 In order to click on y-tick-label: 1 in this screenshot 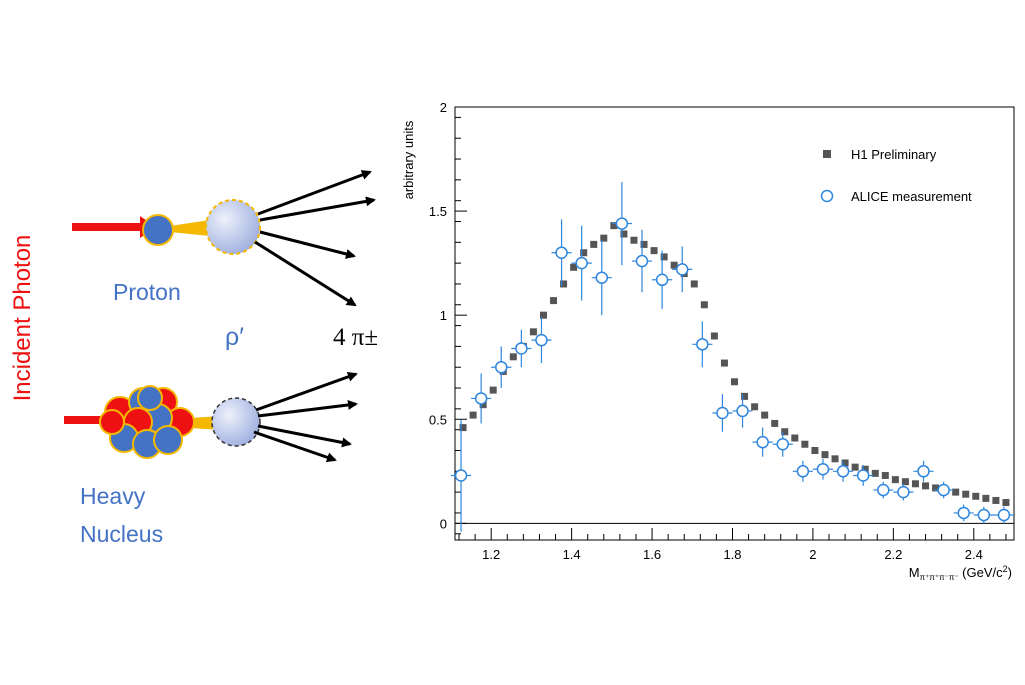, I will do `click(443, 315)`.